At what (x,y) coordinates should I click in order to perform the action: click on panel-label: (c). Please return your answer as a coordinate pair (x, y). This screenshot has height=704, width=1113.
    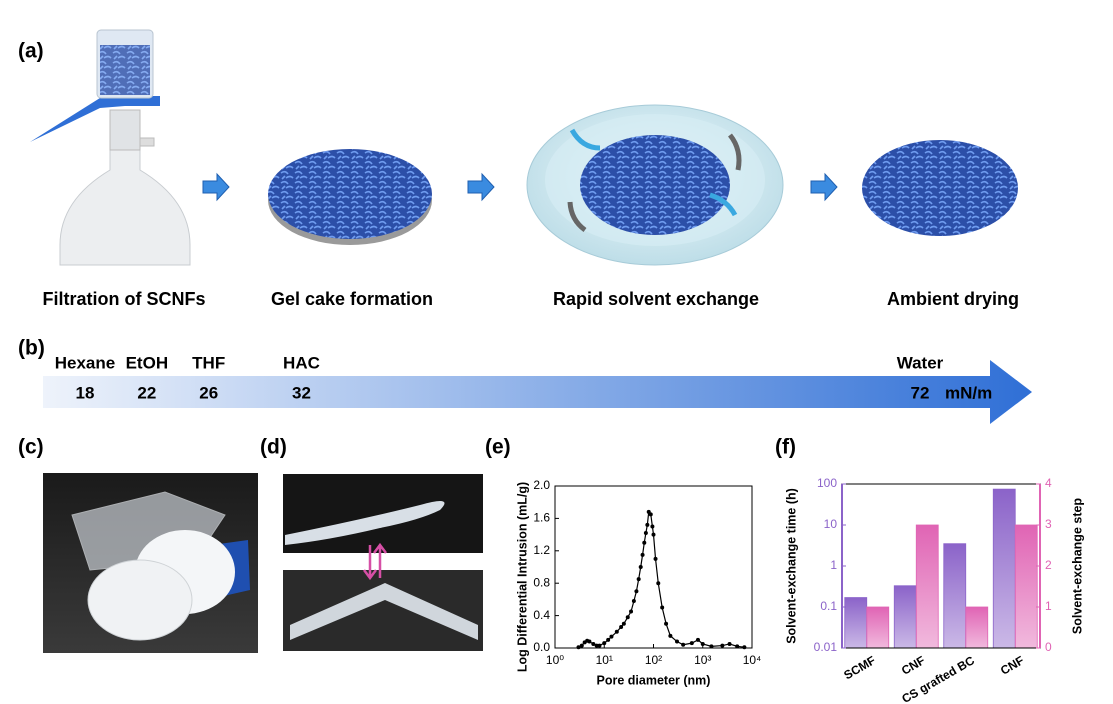
    Looking at the image, I should click on (31, 447).